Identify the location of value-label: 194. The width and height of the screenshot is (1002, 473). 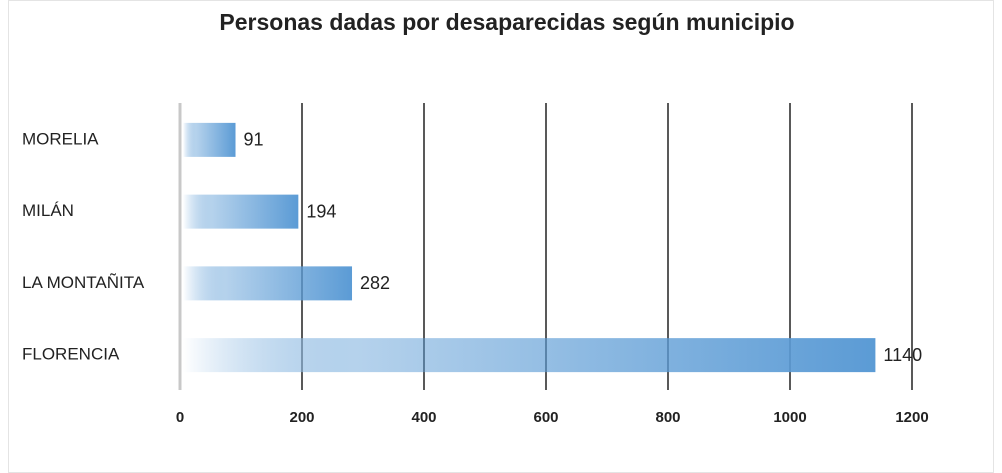
(321, 211).